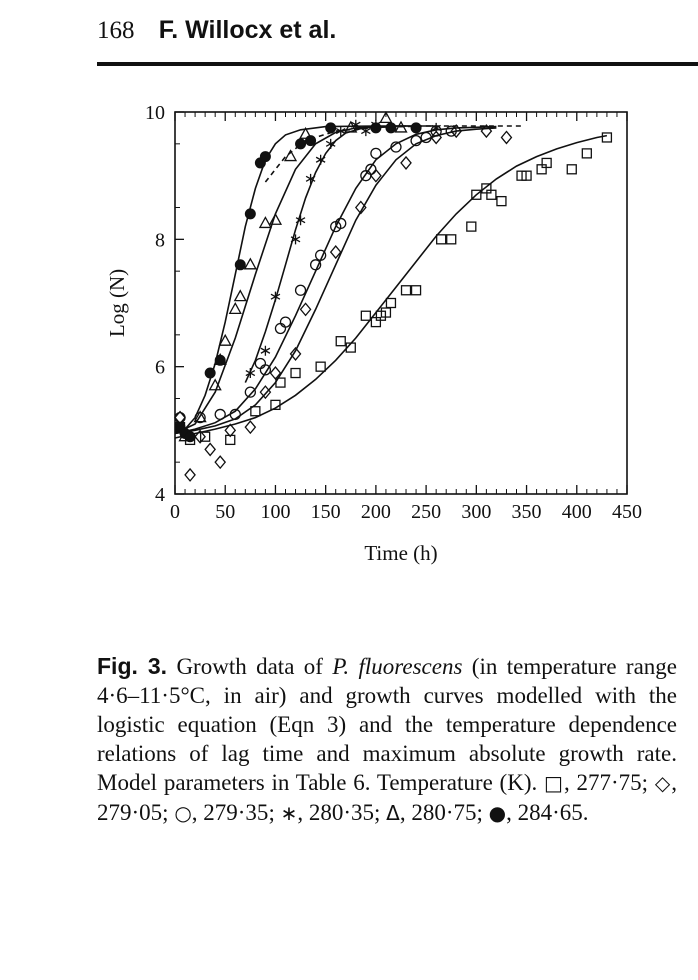 The width and height of the screenshot is (698, 980). Describe the element at coordinates (155, 113) in the screenshot. I see `y-tick-label: 10` at that location.